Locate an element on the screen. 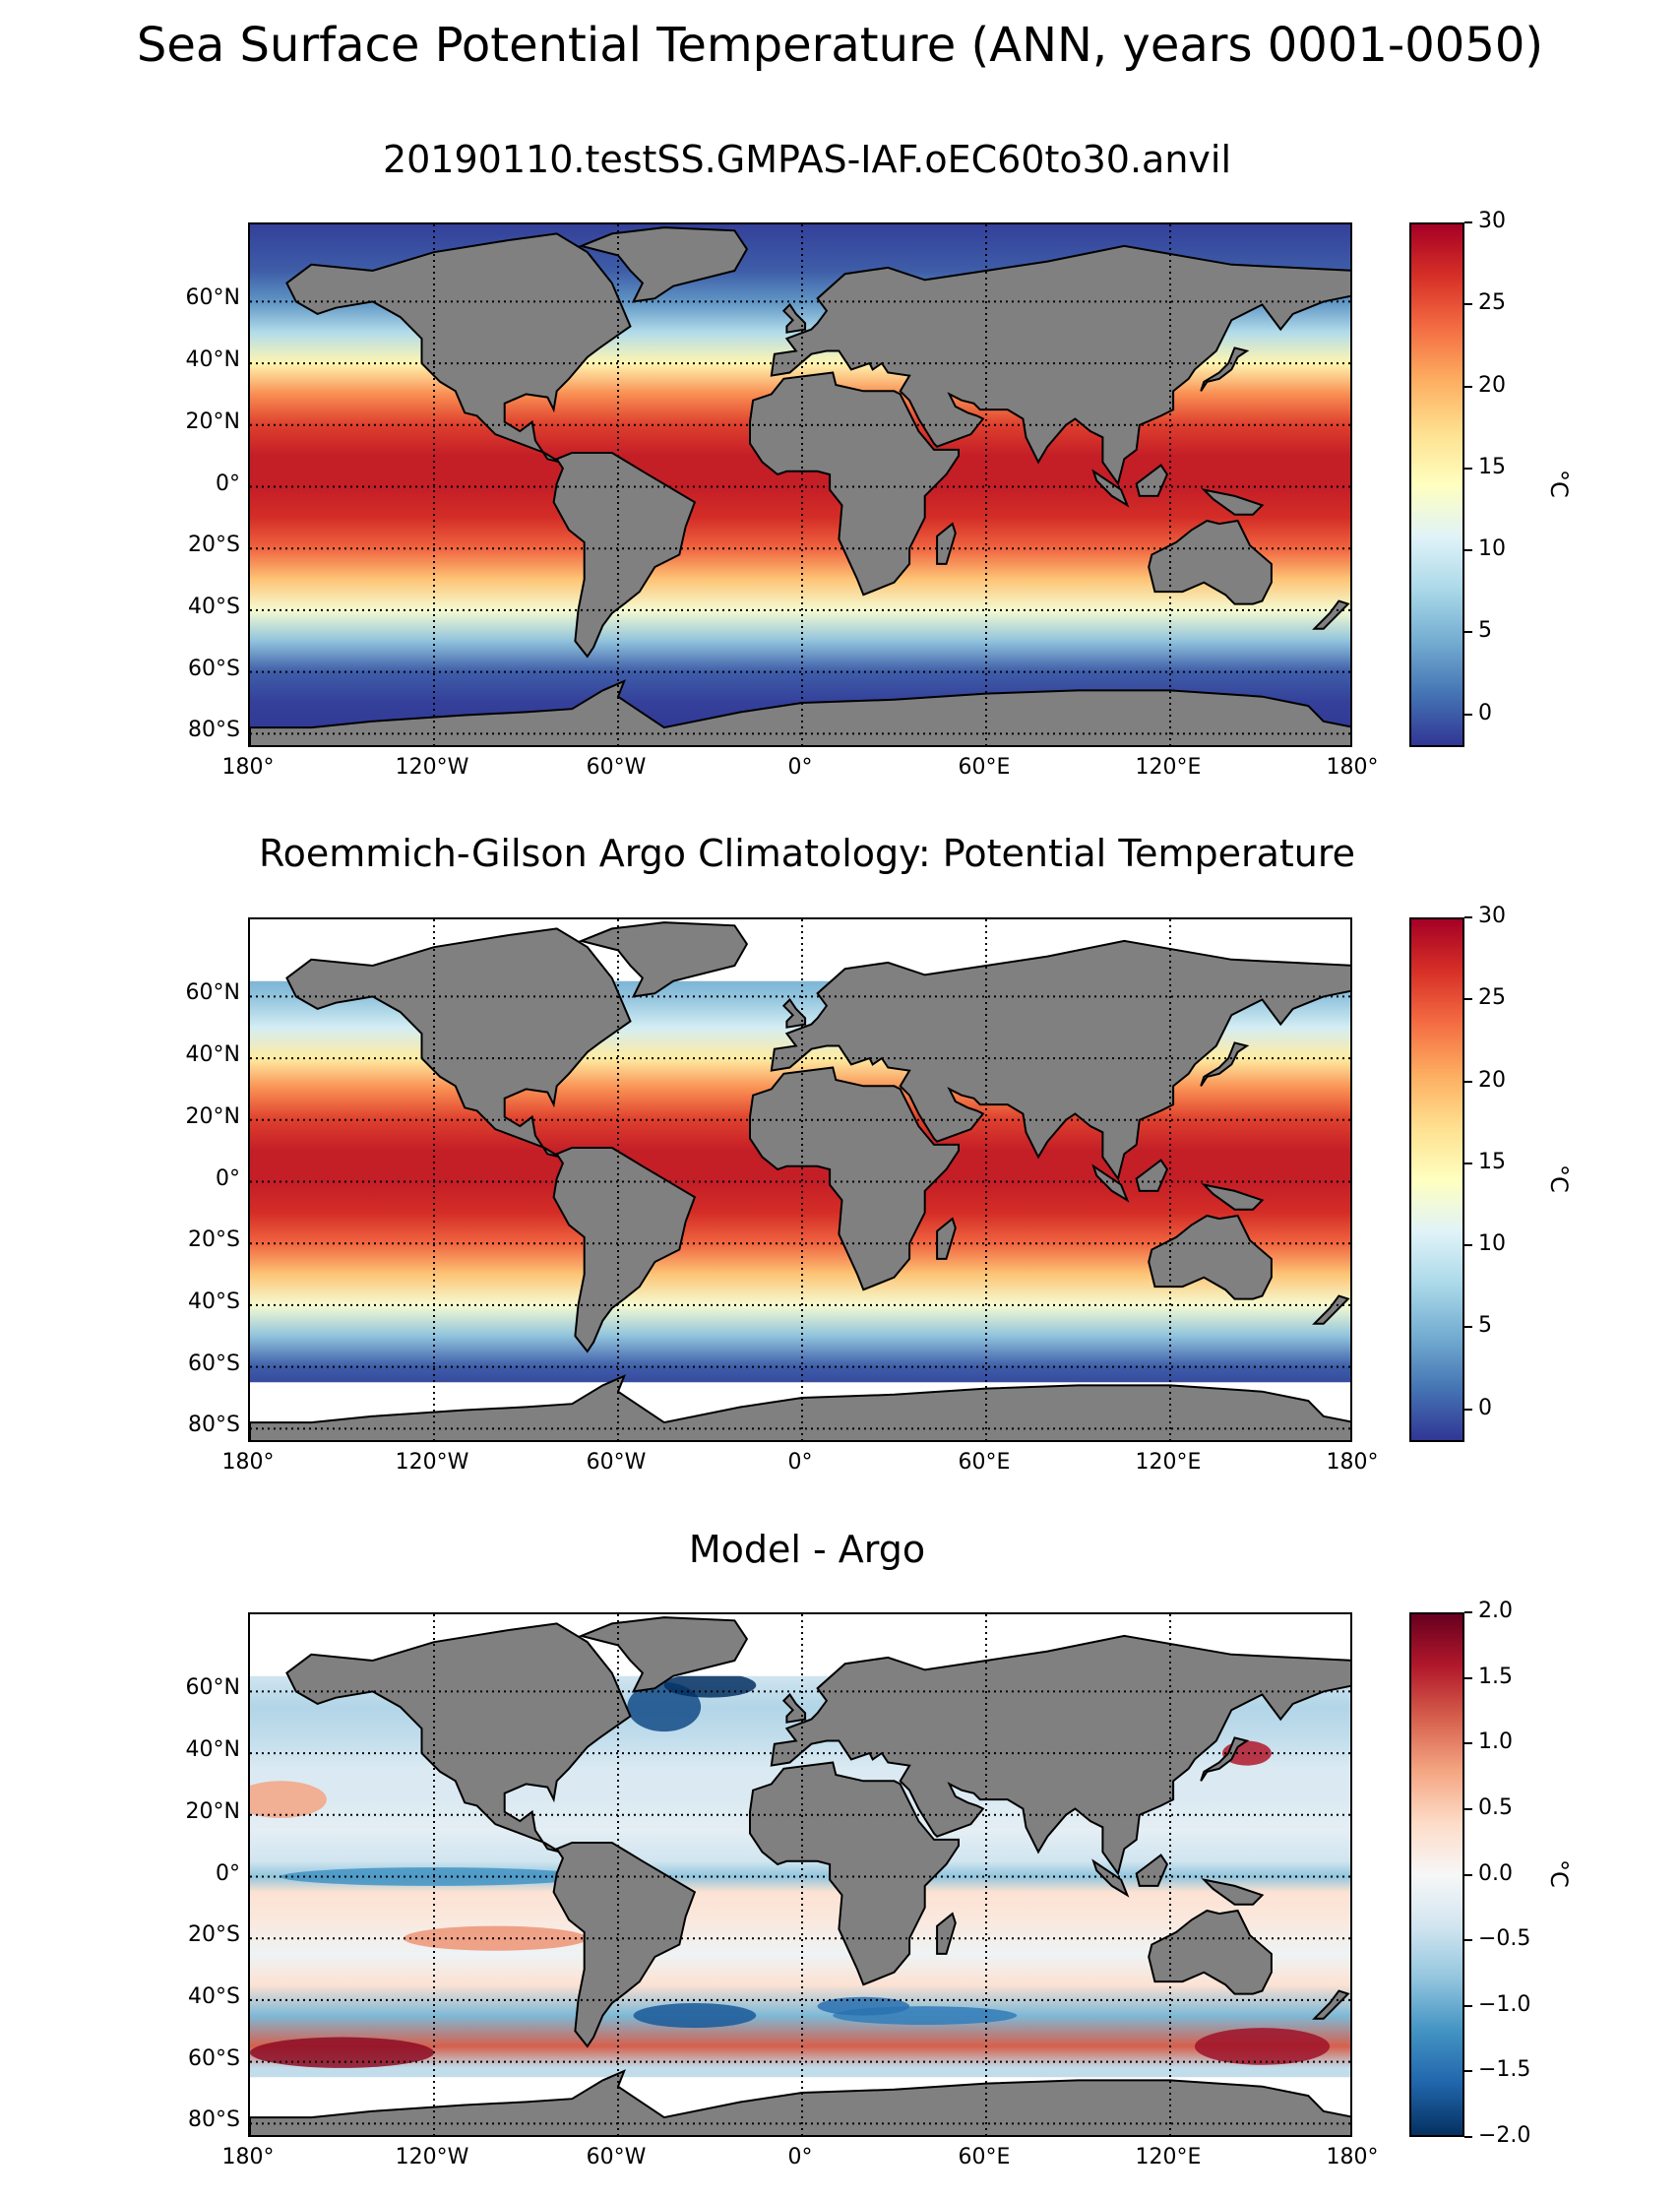 This screenshot has height=2200, width=1680. ytick-label: 40°N is located at coordinates (212, 360).